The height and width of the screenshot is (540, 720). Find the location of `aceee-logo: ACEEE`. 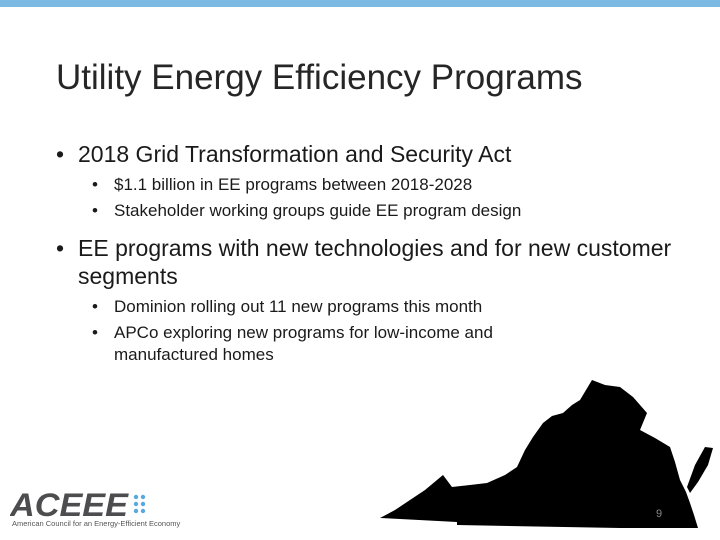

aceee-logo: ACEEE is located at coordinates (78, 505).